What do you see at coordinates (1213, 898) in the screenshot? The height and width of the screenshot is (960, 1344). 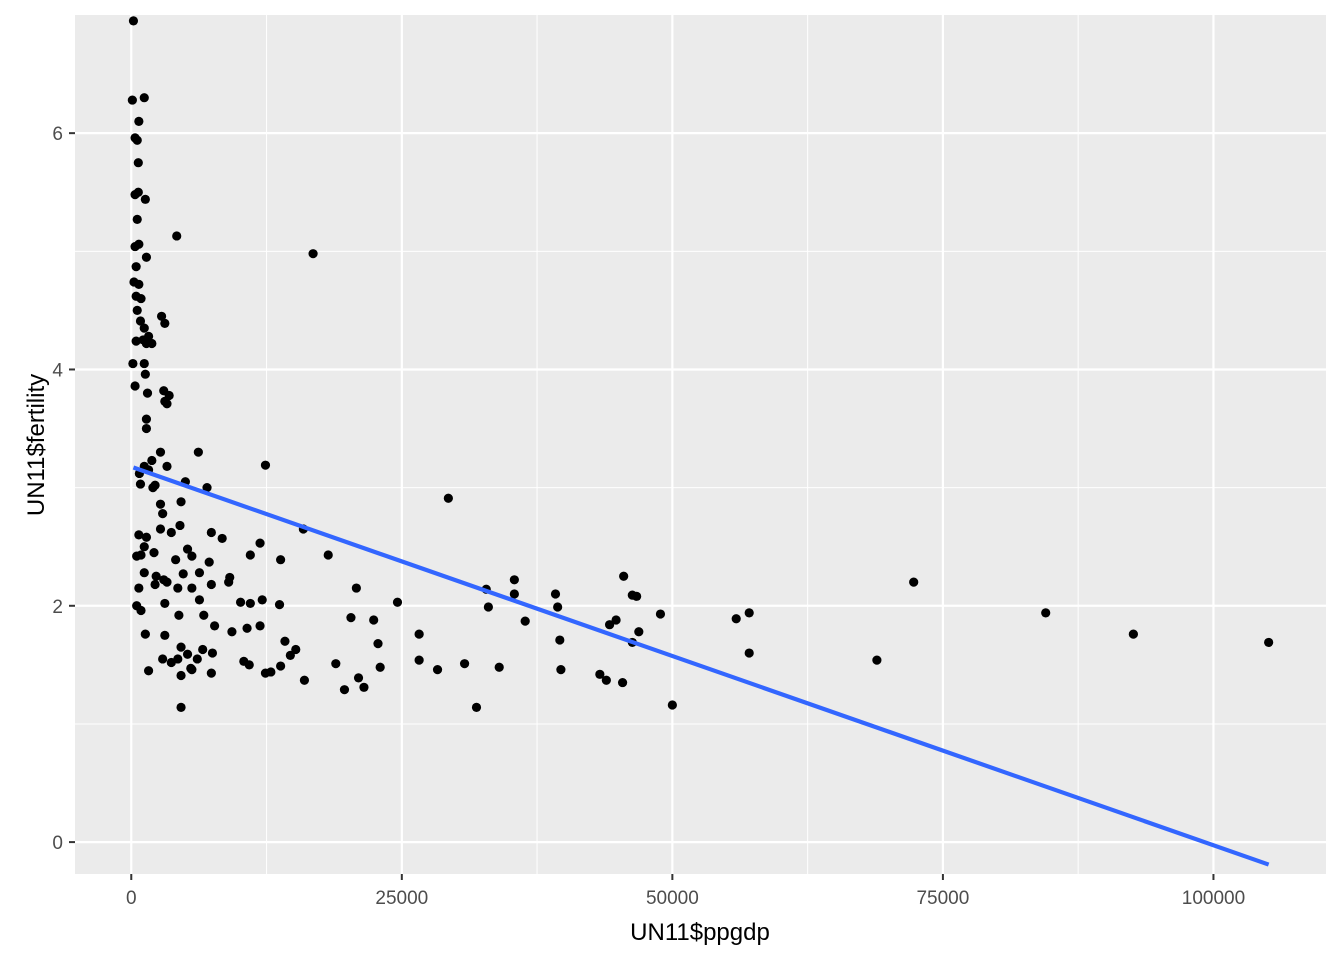 I see `x-tick-label: 100000` at bounding box center [1213, 898].